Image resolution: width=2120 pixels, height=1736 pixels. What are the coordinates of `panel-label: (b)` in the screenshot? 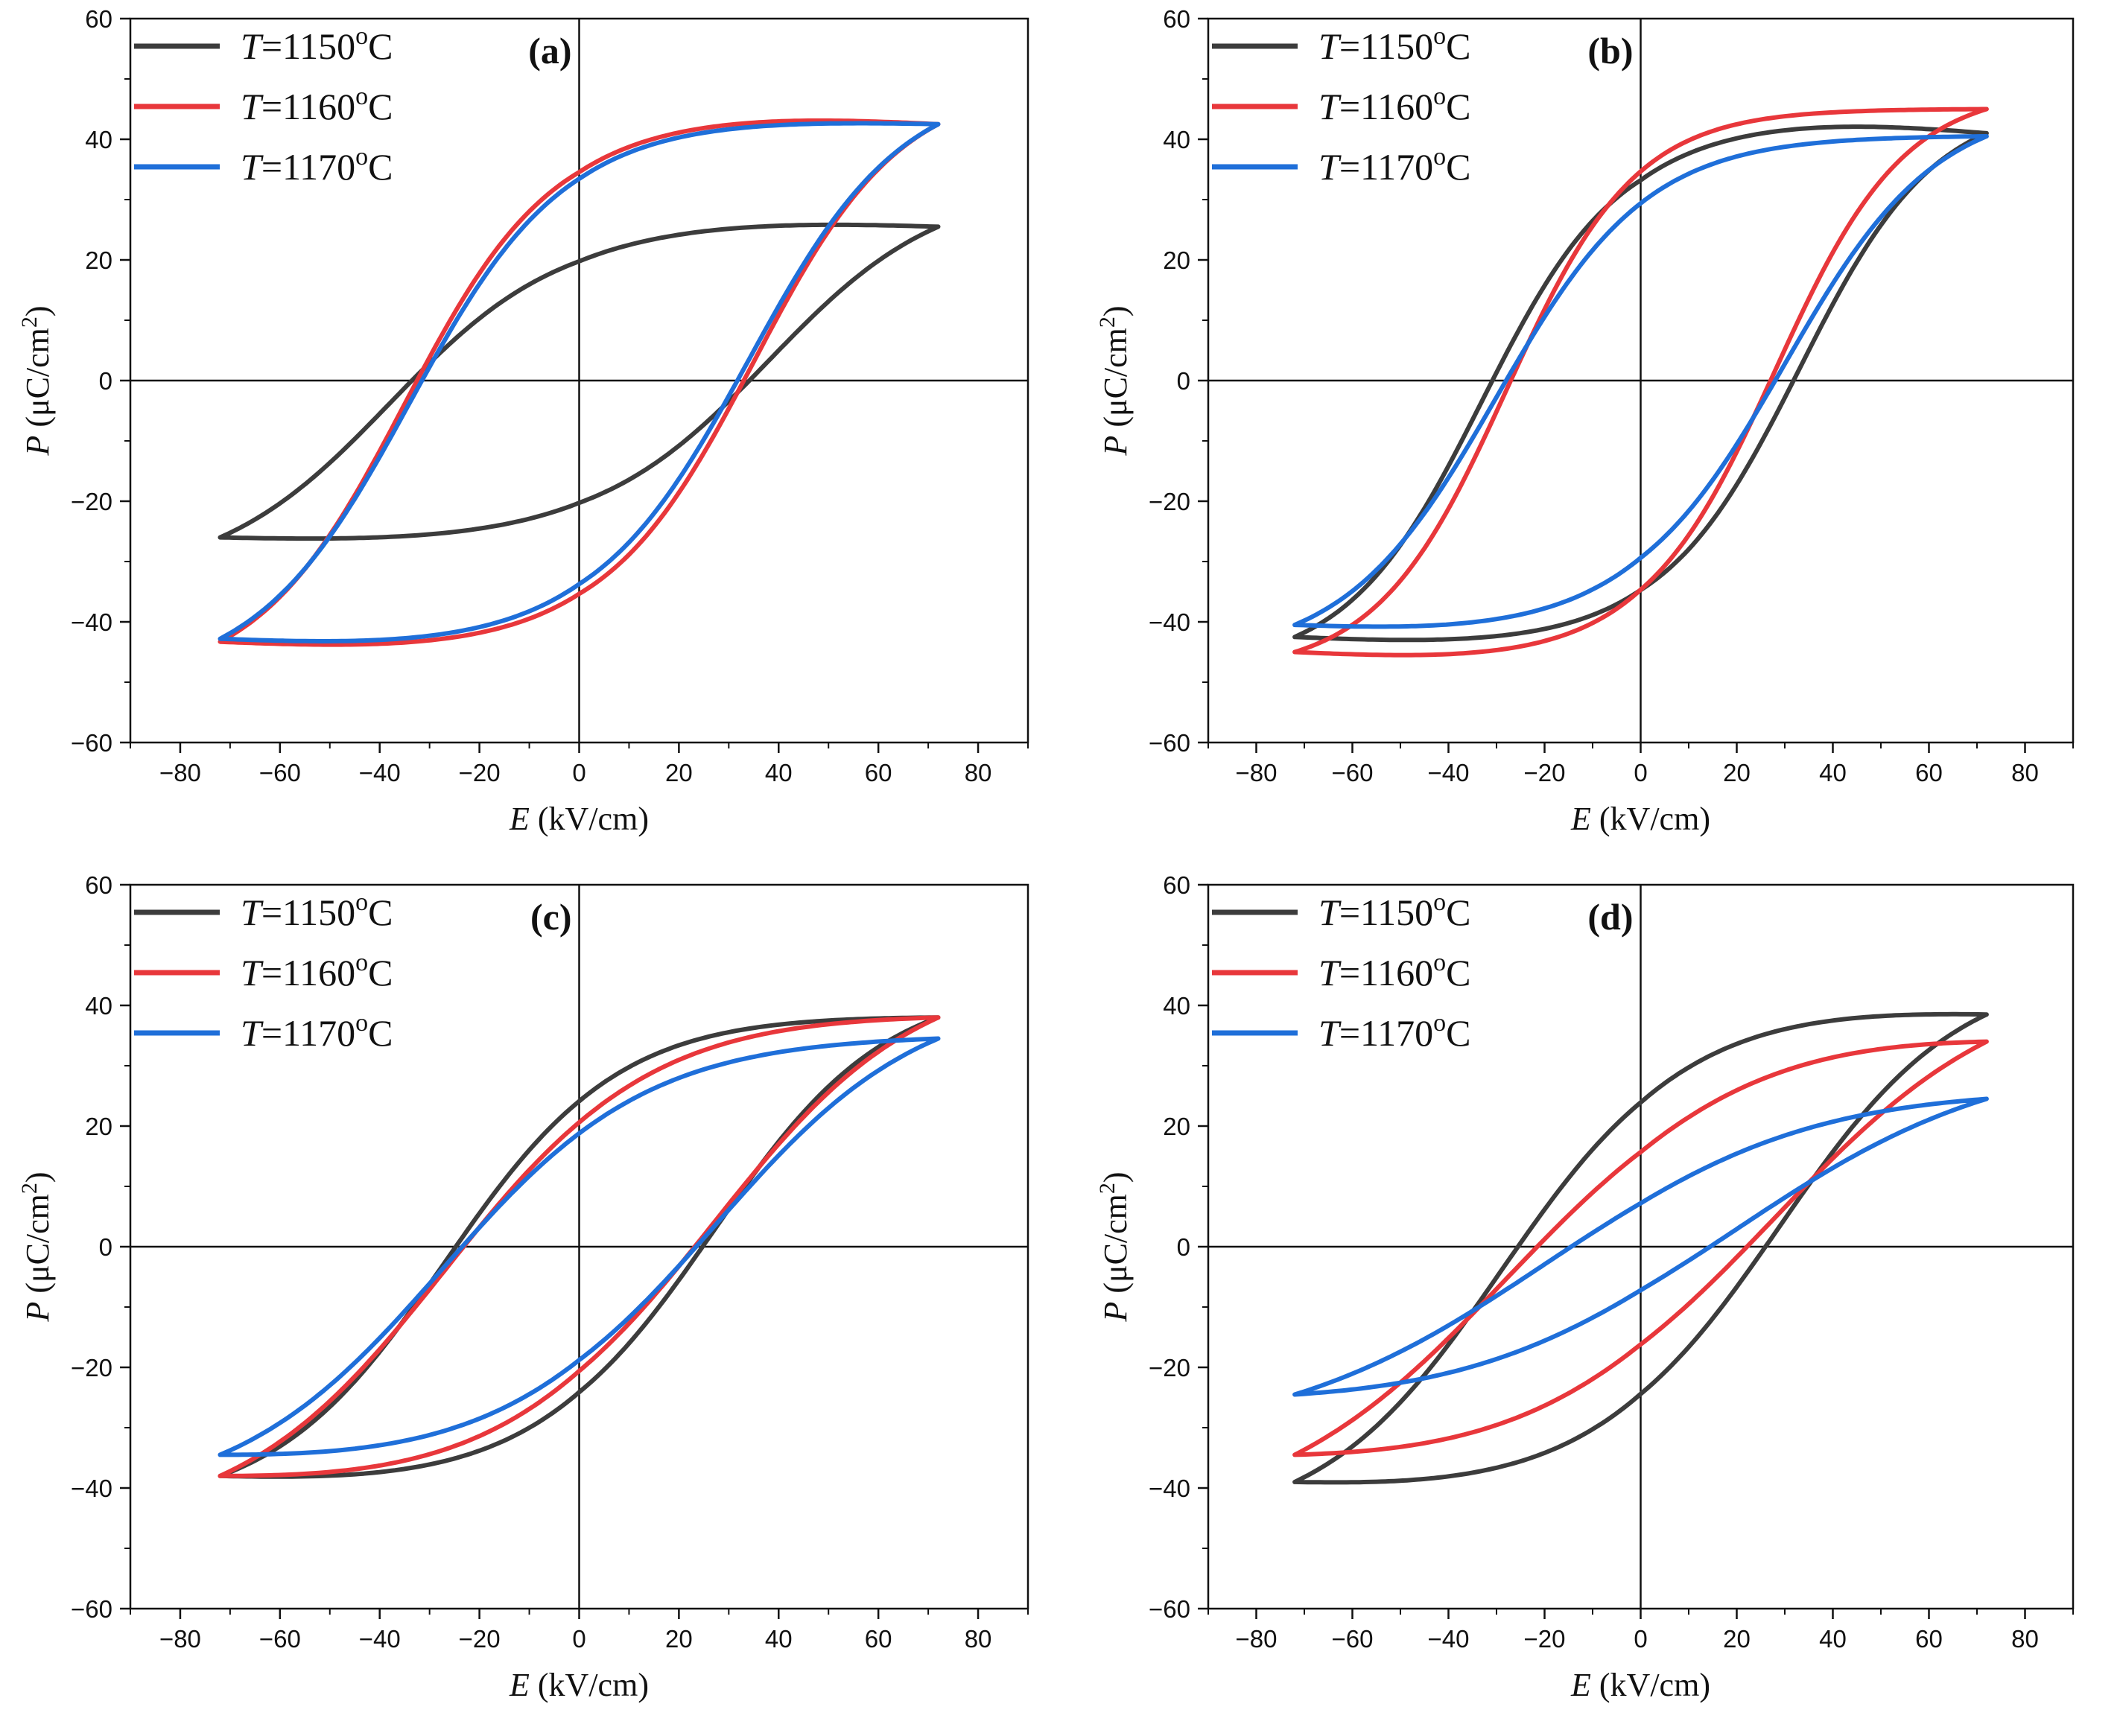 It's located at (1610, 50).